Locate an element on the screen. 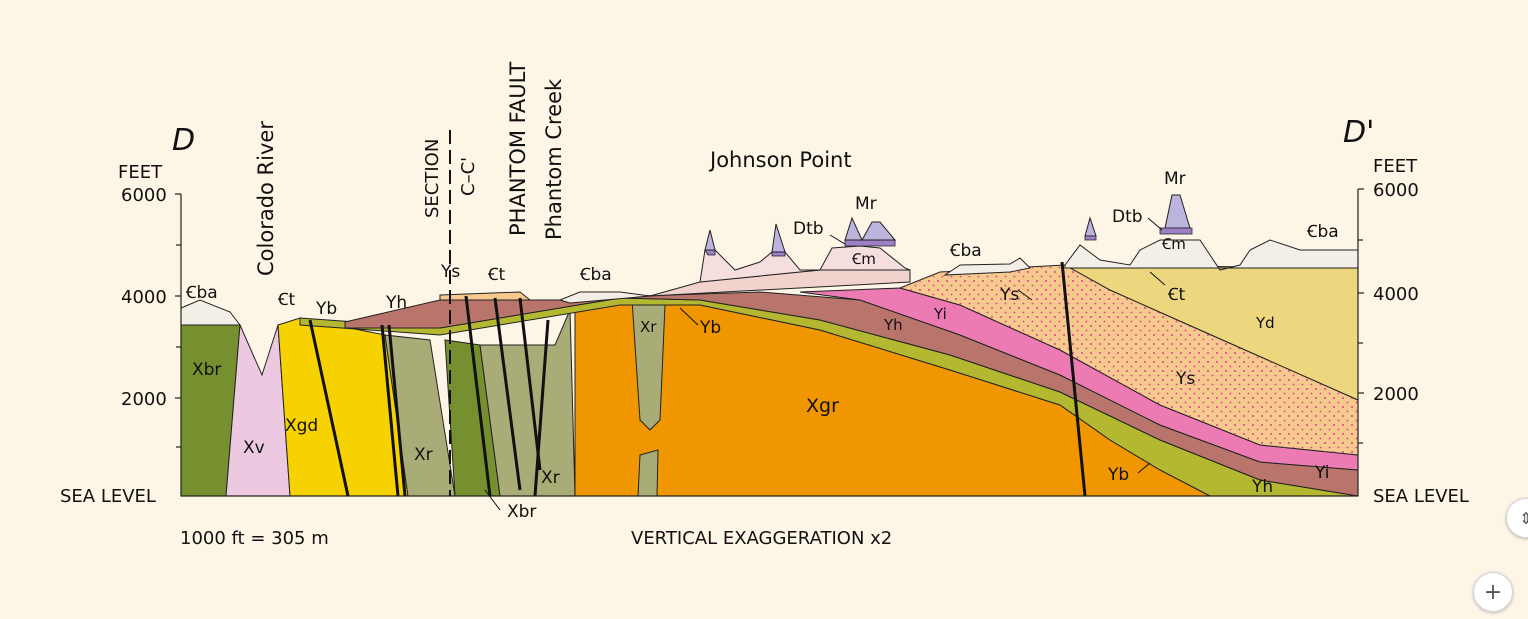 The height and width of the screenshot is (619, 1528). feet-left: FEET is located at coordinates (140, 172).